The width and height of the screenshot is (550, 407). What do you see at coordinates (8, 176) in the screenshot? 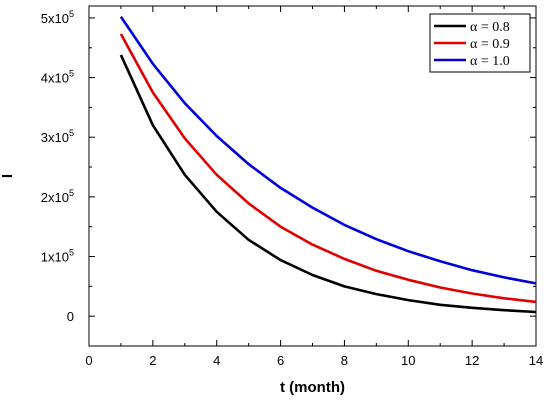
I see `y-axis-title: I` at bounding box center [8, 176].